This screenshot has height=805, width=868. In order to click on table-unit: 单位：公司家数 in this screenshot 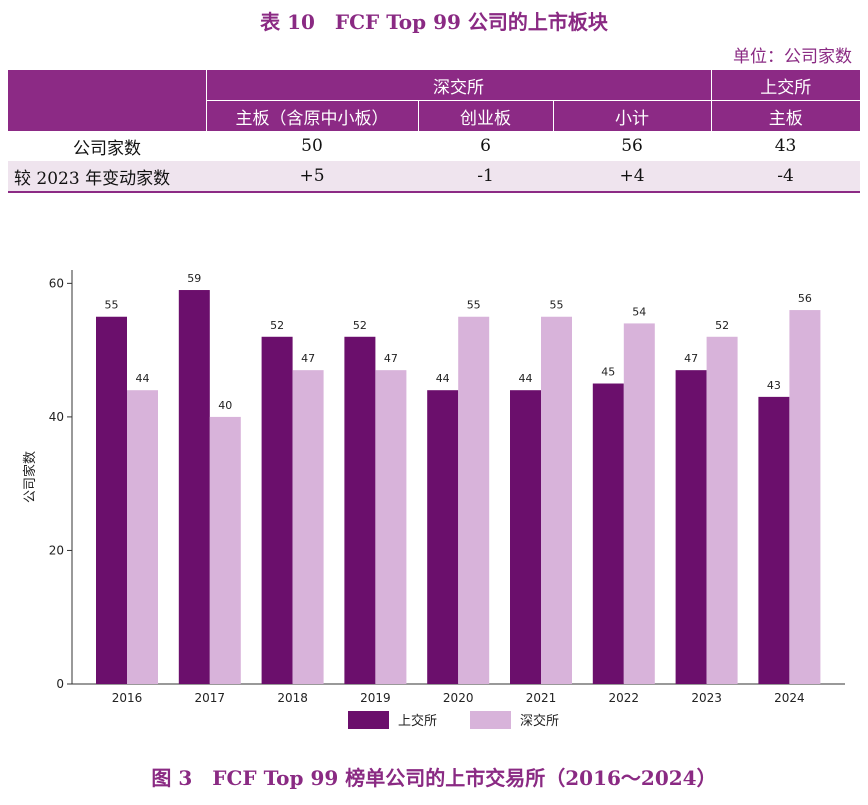, I will do `click(792, 57)`.